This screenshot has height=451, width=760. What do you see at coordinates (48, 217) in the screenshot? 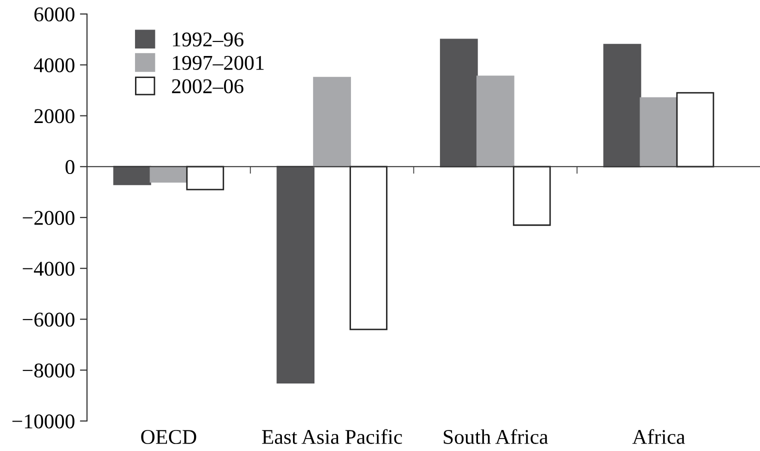
I see `y-tick-label: −2000` at bounding box center [48, 217].